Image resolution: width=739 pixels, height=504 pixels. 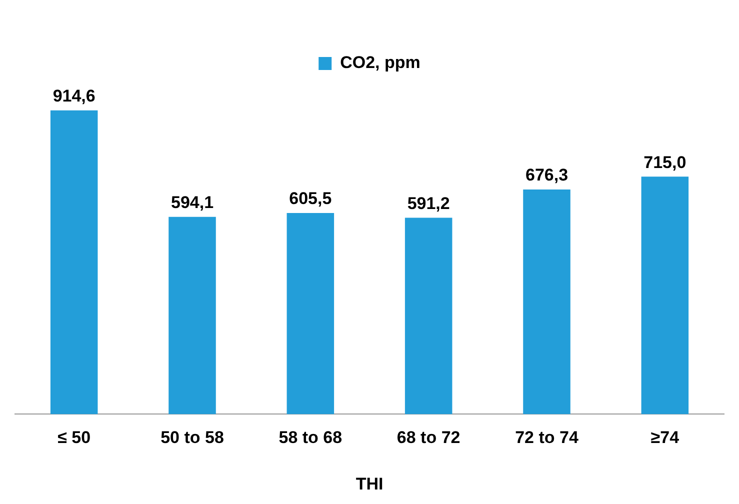 I want to click on data-label: 676,3, so click(x=546, y=175).